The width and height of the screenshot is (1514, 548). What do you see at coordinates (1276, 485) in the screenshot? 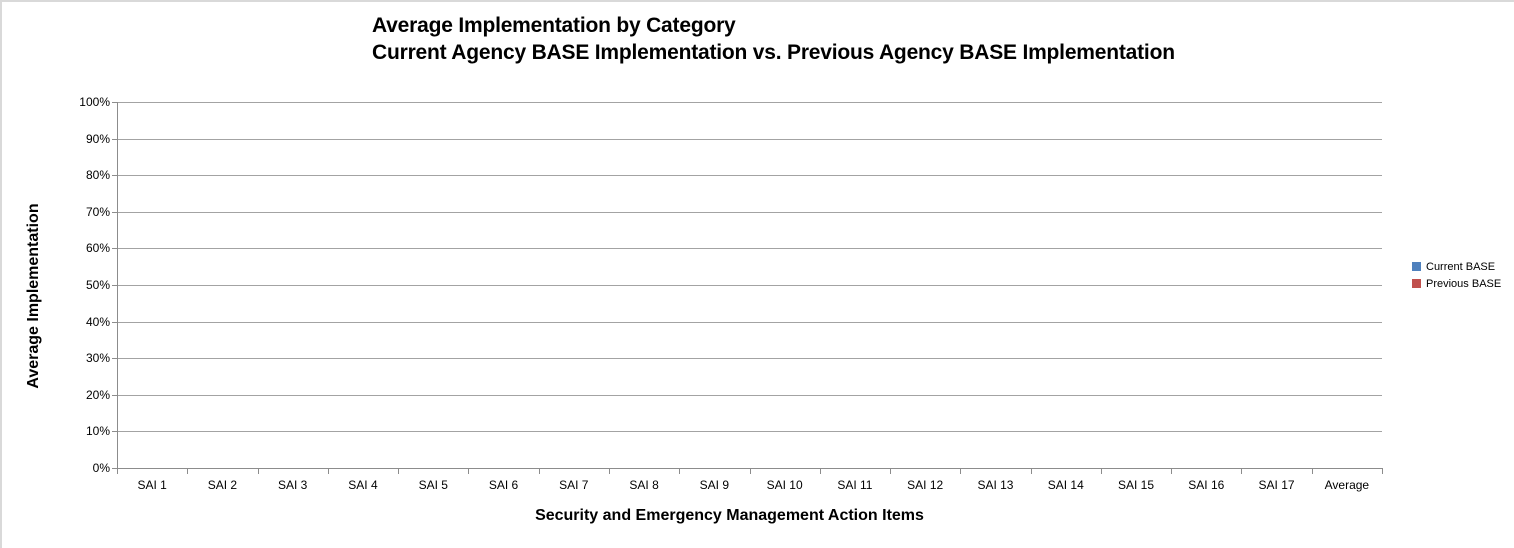
I see `x-tick-label: SAI 17` at bounding box center [1276, 485].